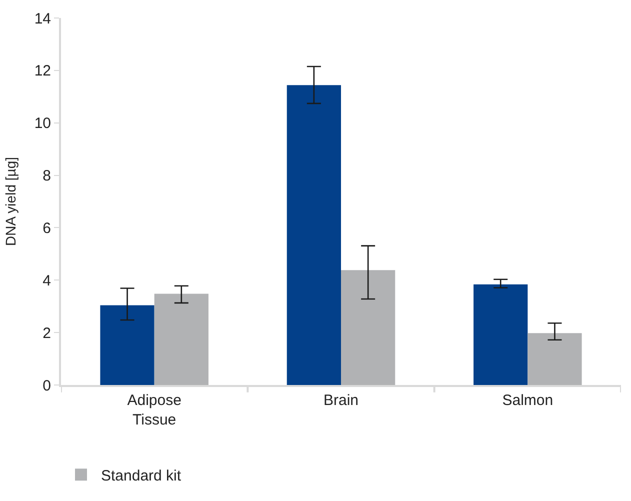  I want to click on y-tick-label: 8, so click(46, 176).